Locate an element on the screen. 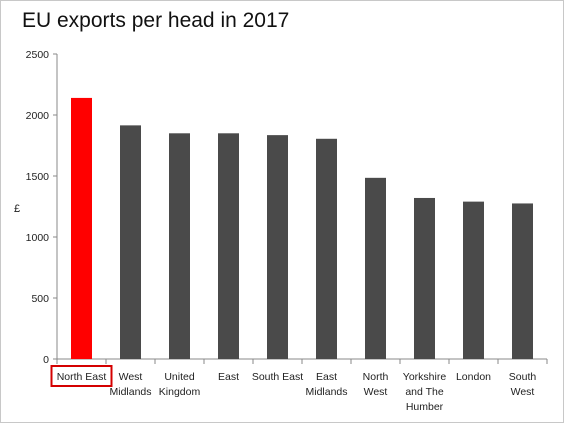 Image resolution: width=564 pixels, height=423 pixels. y-tick-label: 2000 is located at coordinates (38, 116).